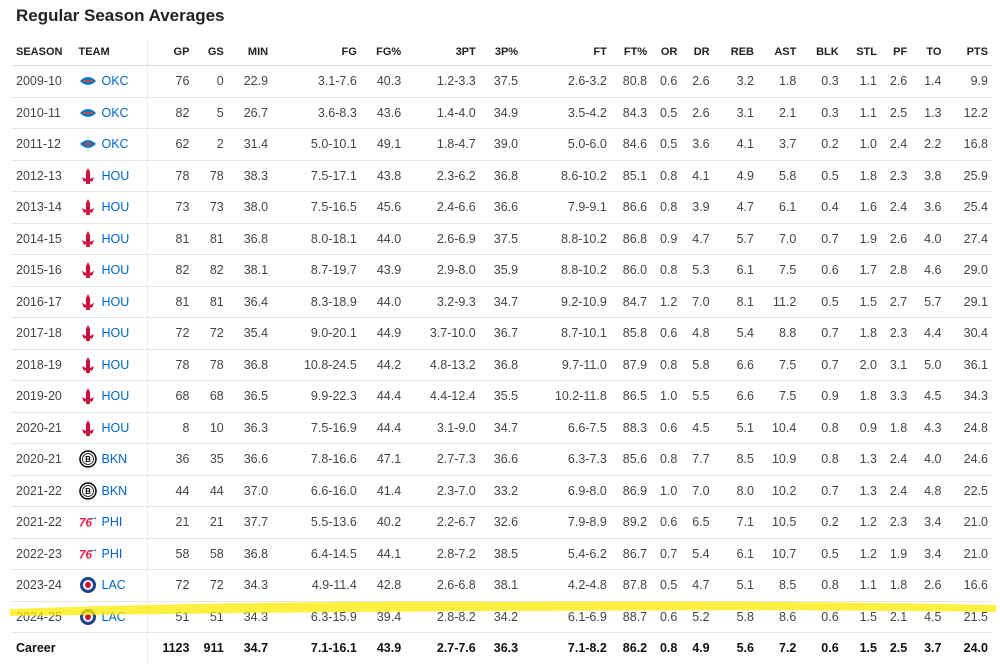 The height and width of the screenshot is (664, 1000). I want to click on career-to-cell: 3.7, so click(933, 648).